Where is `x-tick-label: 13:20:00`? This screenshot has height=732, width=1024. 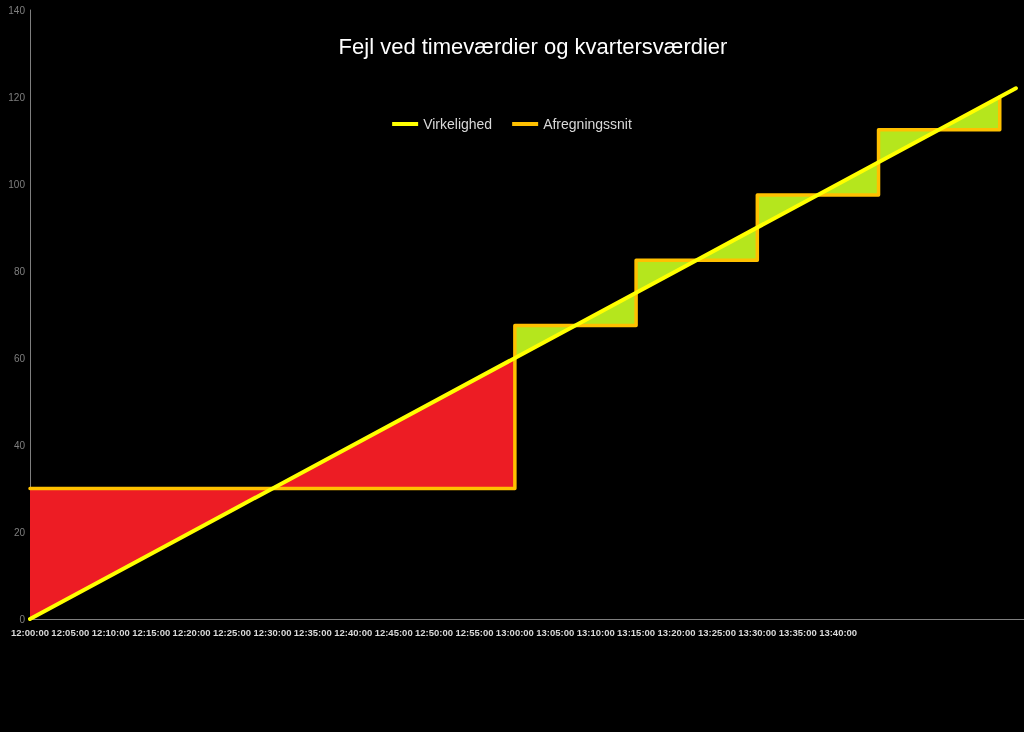
x-tick-label: 13:20:00 is located at coordinates (676, 632).